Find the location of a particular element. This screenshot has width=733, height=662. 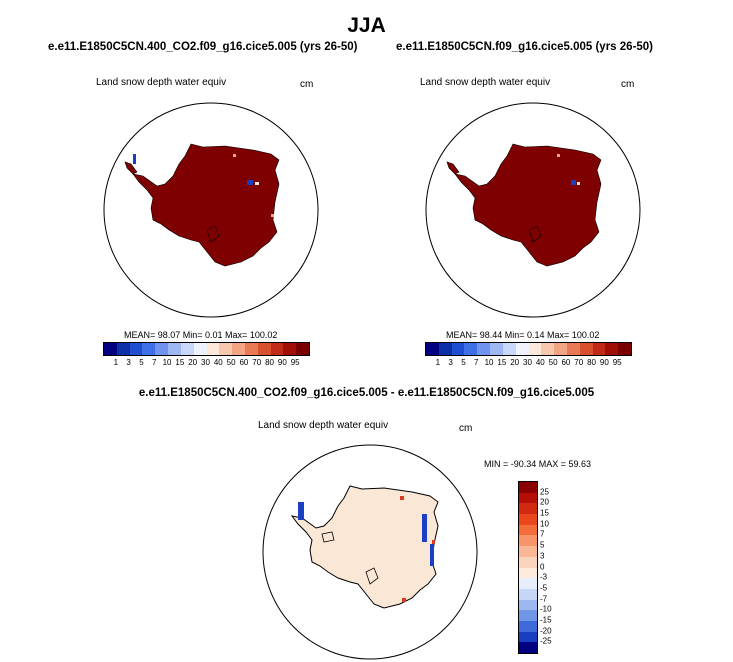

panel-1-colorbar-tick-label: 70 is located at coordinates (257, 362).